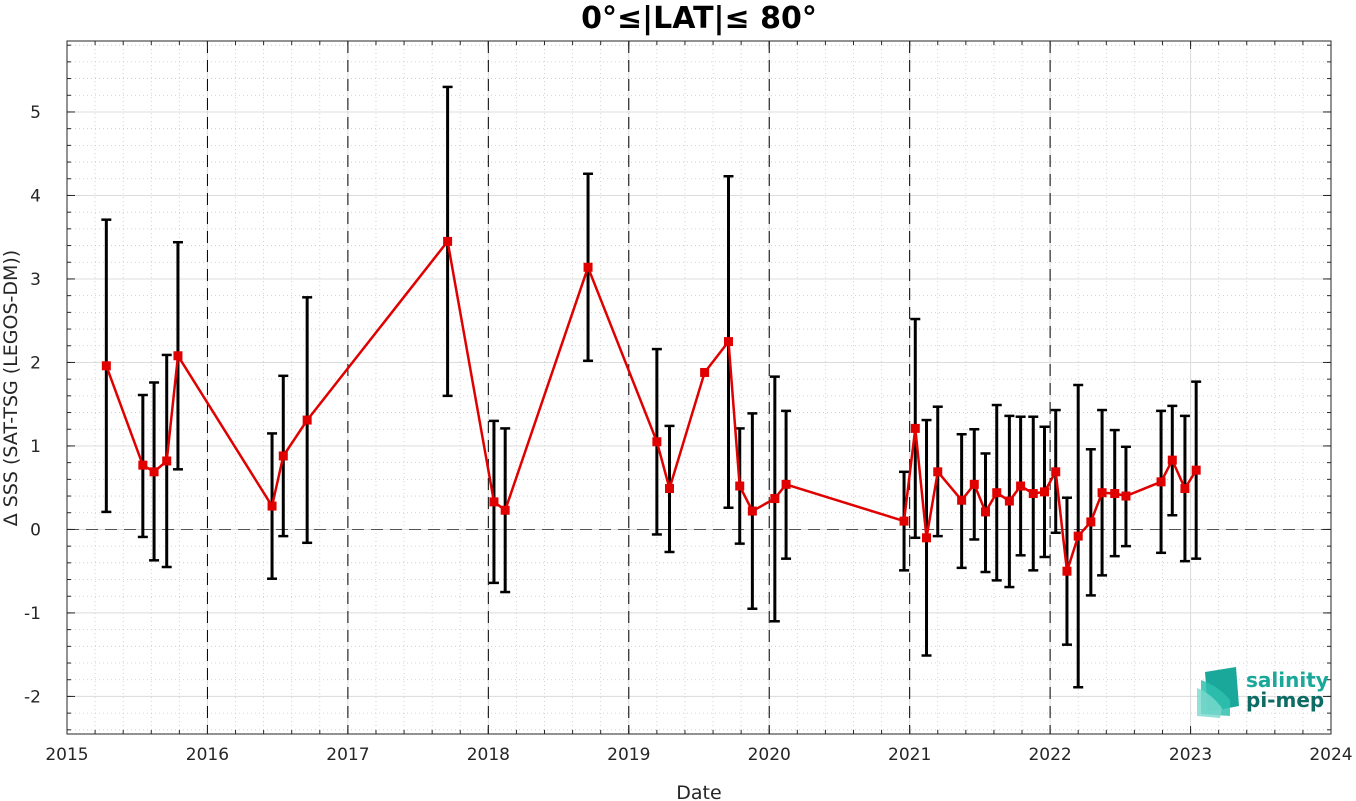  I want to click on y-tick-label: 2, so click(35, 363).